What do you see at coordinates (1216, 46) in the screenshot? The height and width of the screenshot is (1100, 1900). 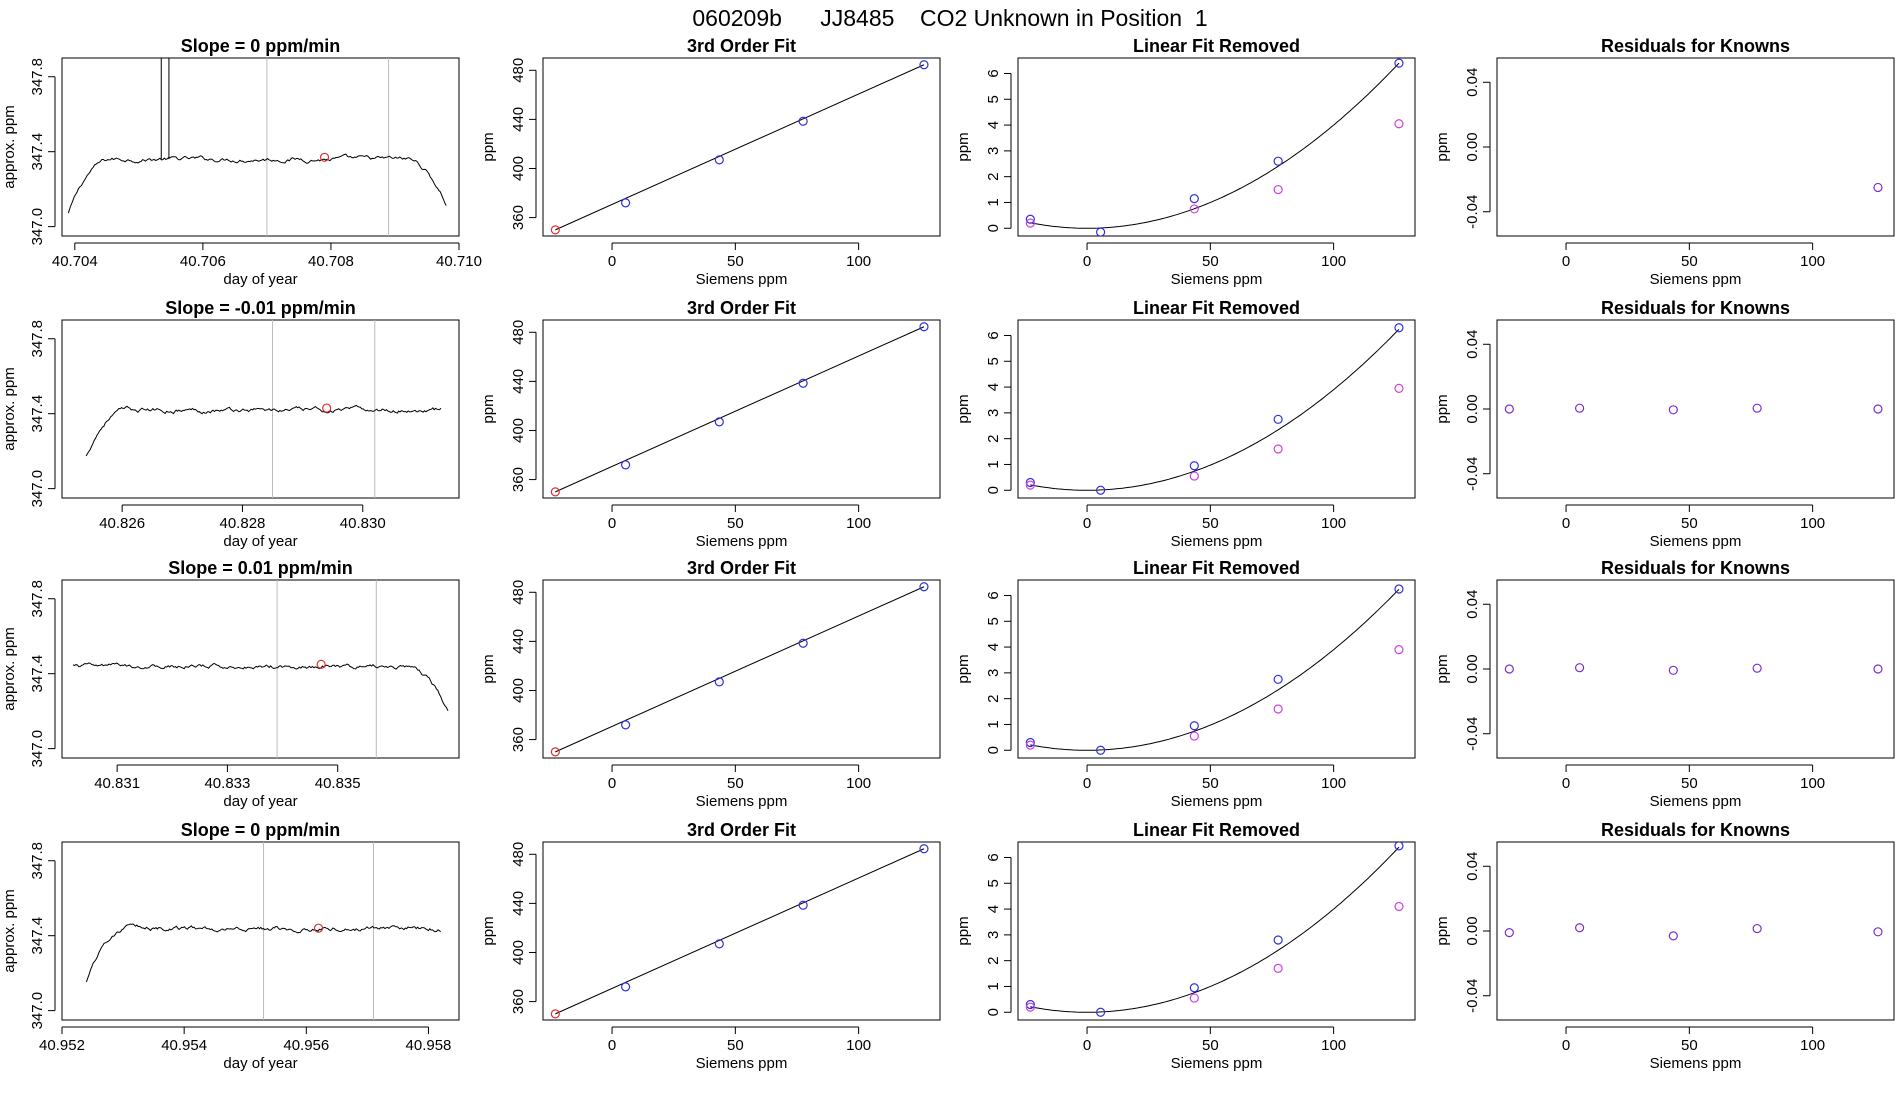 I see `panel-title: Linear Fit Removed` at bounding box center [1216, 46].